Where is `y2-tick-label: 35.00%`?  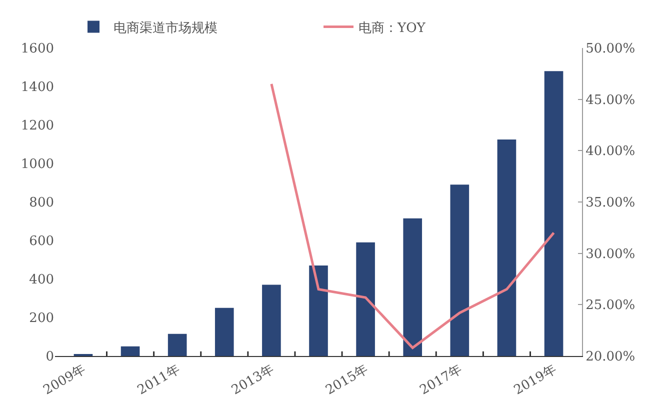 y2-tick-label: 35.00% is located at coordinates (611, 203).